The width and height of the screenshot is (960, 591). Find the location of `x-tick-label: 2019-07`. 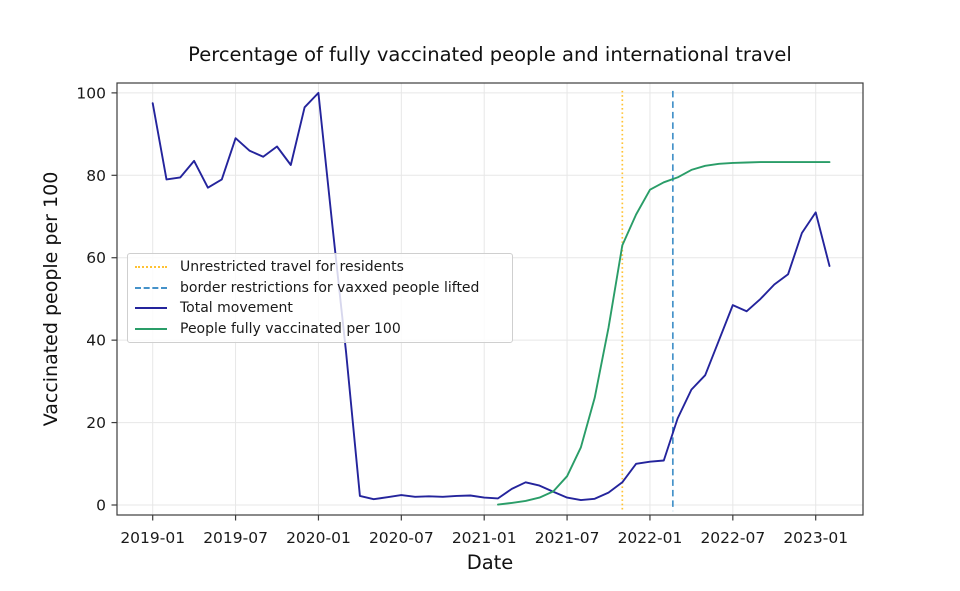

x-tick-label: 2019-07 is located at coordinates (235, 538).